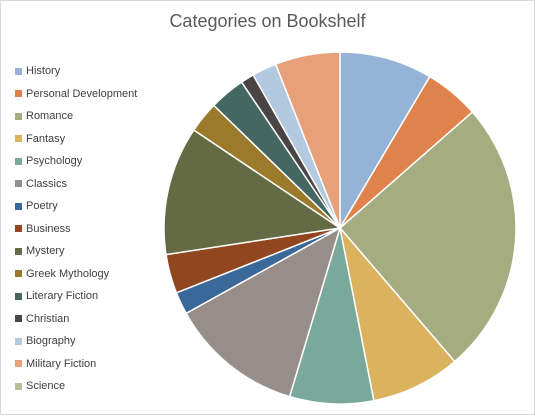 The width and height of the screenshot is (535, 416). I want to click on legend-label: Psychology, so click(54, 161).